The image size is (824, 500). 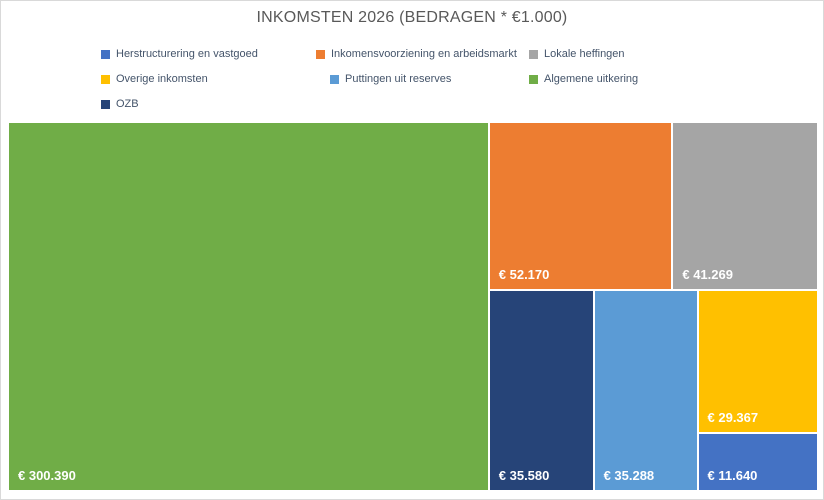 What do you see at coordinates (127, 104) in the screenshot?
I see `legend-label: OZB` at bounding box center [127, 104].